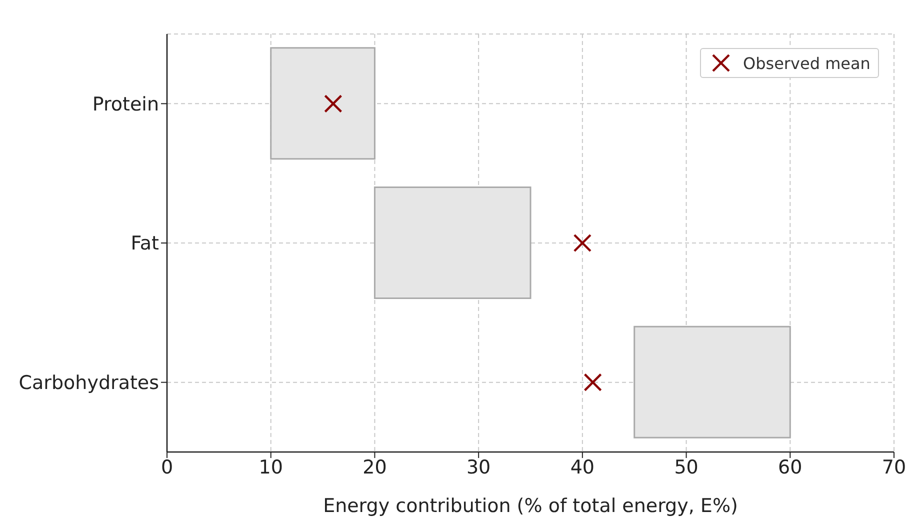  Describe the element at coordinates (374, 467) in the screenshot. I see `x-tick-label: 20` at that location.